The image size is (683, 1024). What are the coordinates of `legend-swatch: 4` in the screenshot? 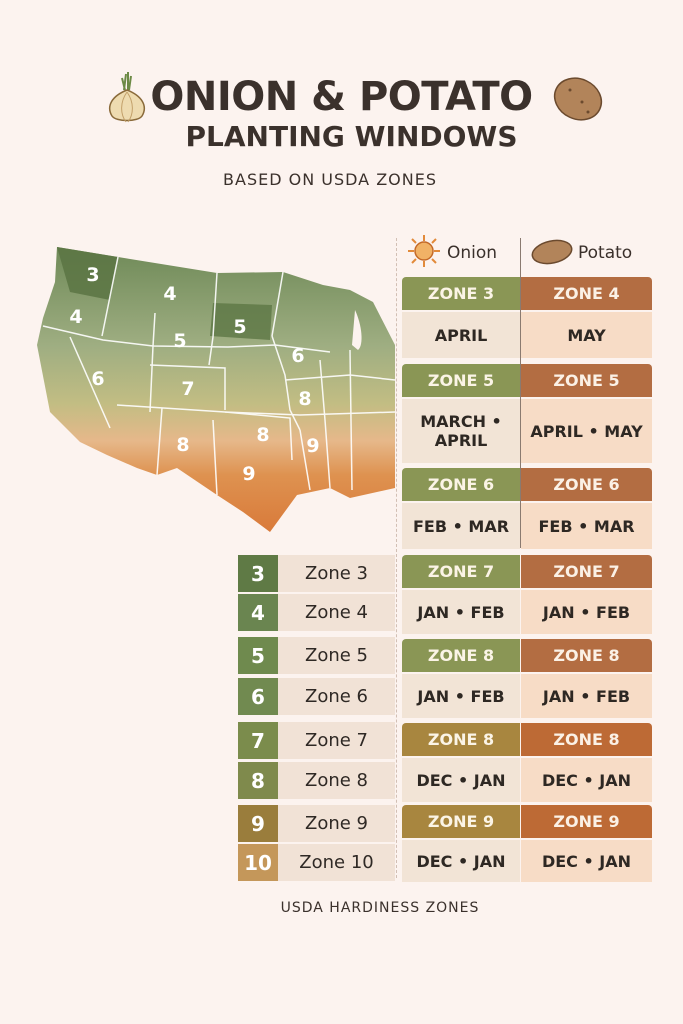 It's located at (258, 612).